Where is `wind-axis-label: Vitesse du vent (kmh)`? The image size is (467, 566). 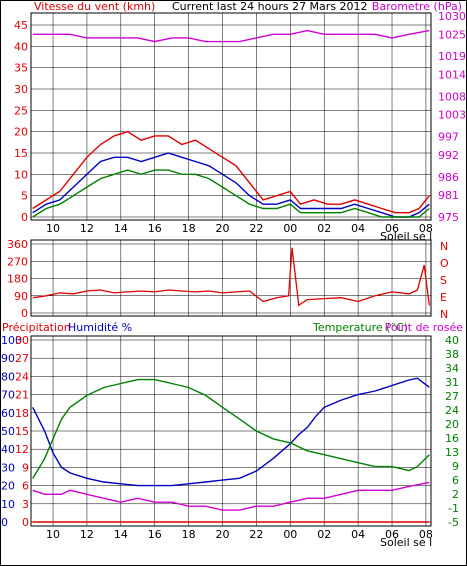
wind-axis-label: Vitesse du vent (kmh) is located at coordinates (94, 6).